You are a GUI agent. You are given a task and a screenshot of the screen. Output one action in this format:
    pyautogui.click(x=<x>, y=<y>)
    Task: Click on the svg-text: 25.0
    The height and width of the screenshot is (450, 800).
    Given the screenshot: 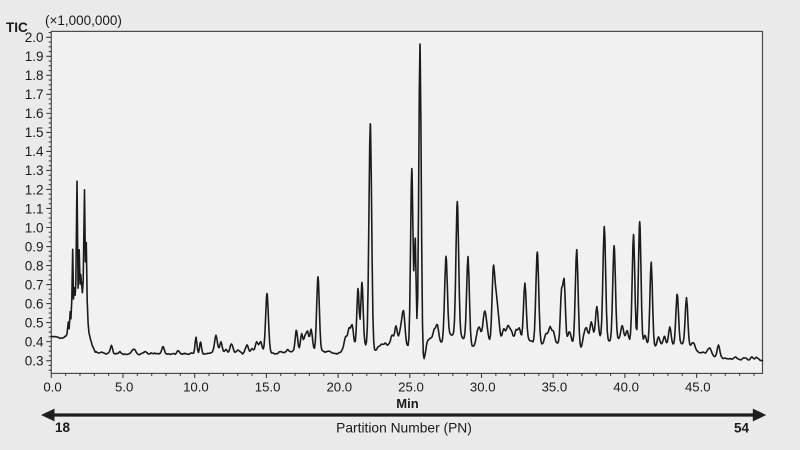 What is the action you would take?
    pyautogui.click(x=411, y=387)
    